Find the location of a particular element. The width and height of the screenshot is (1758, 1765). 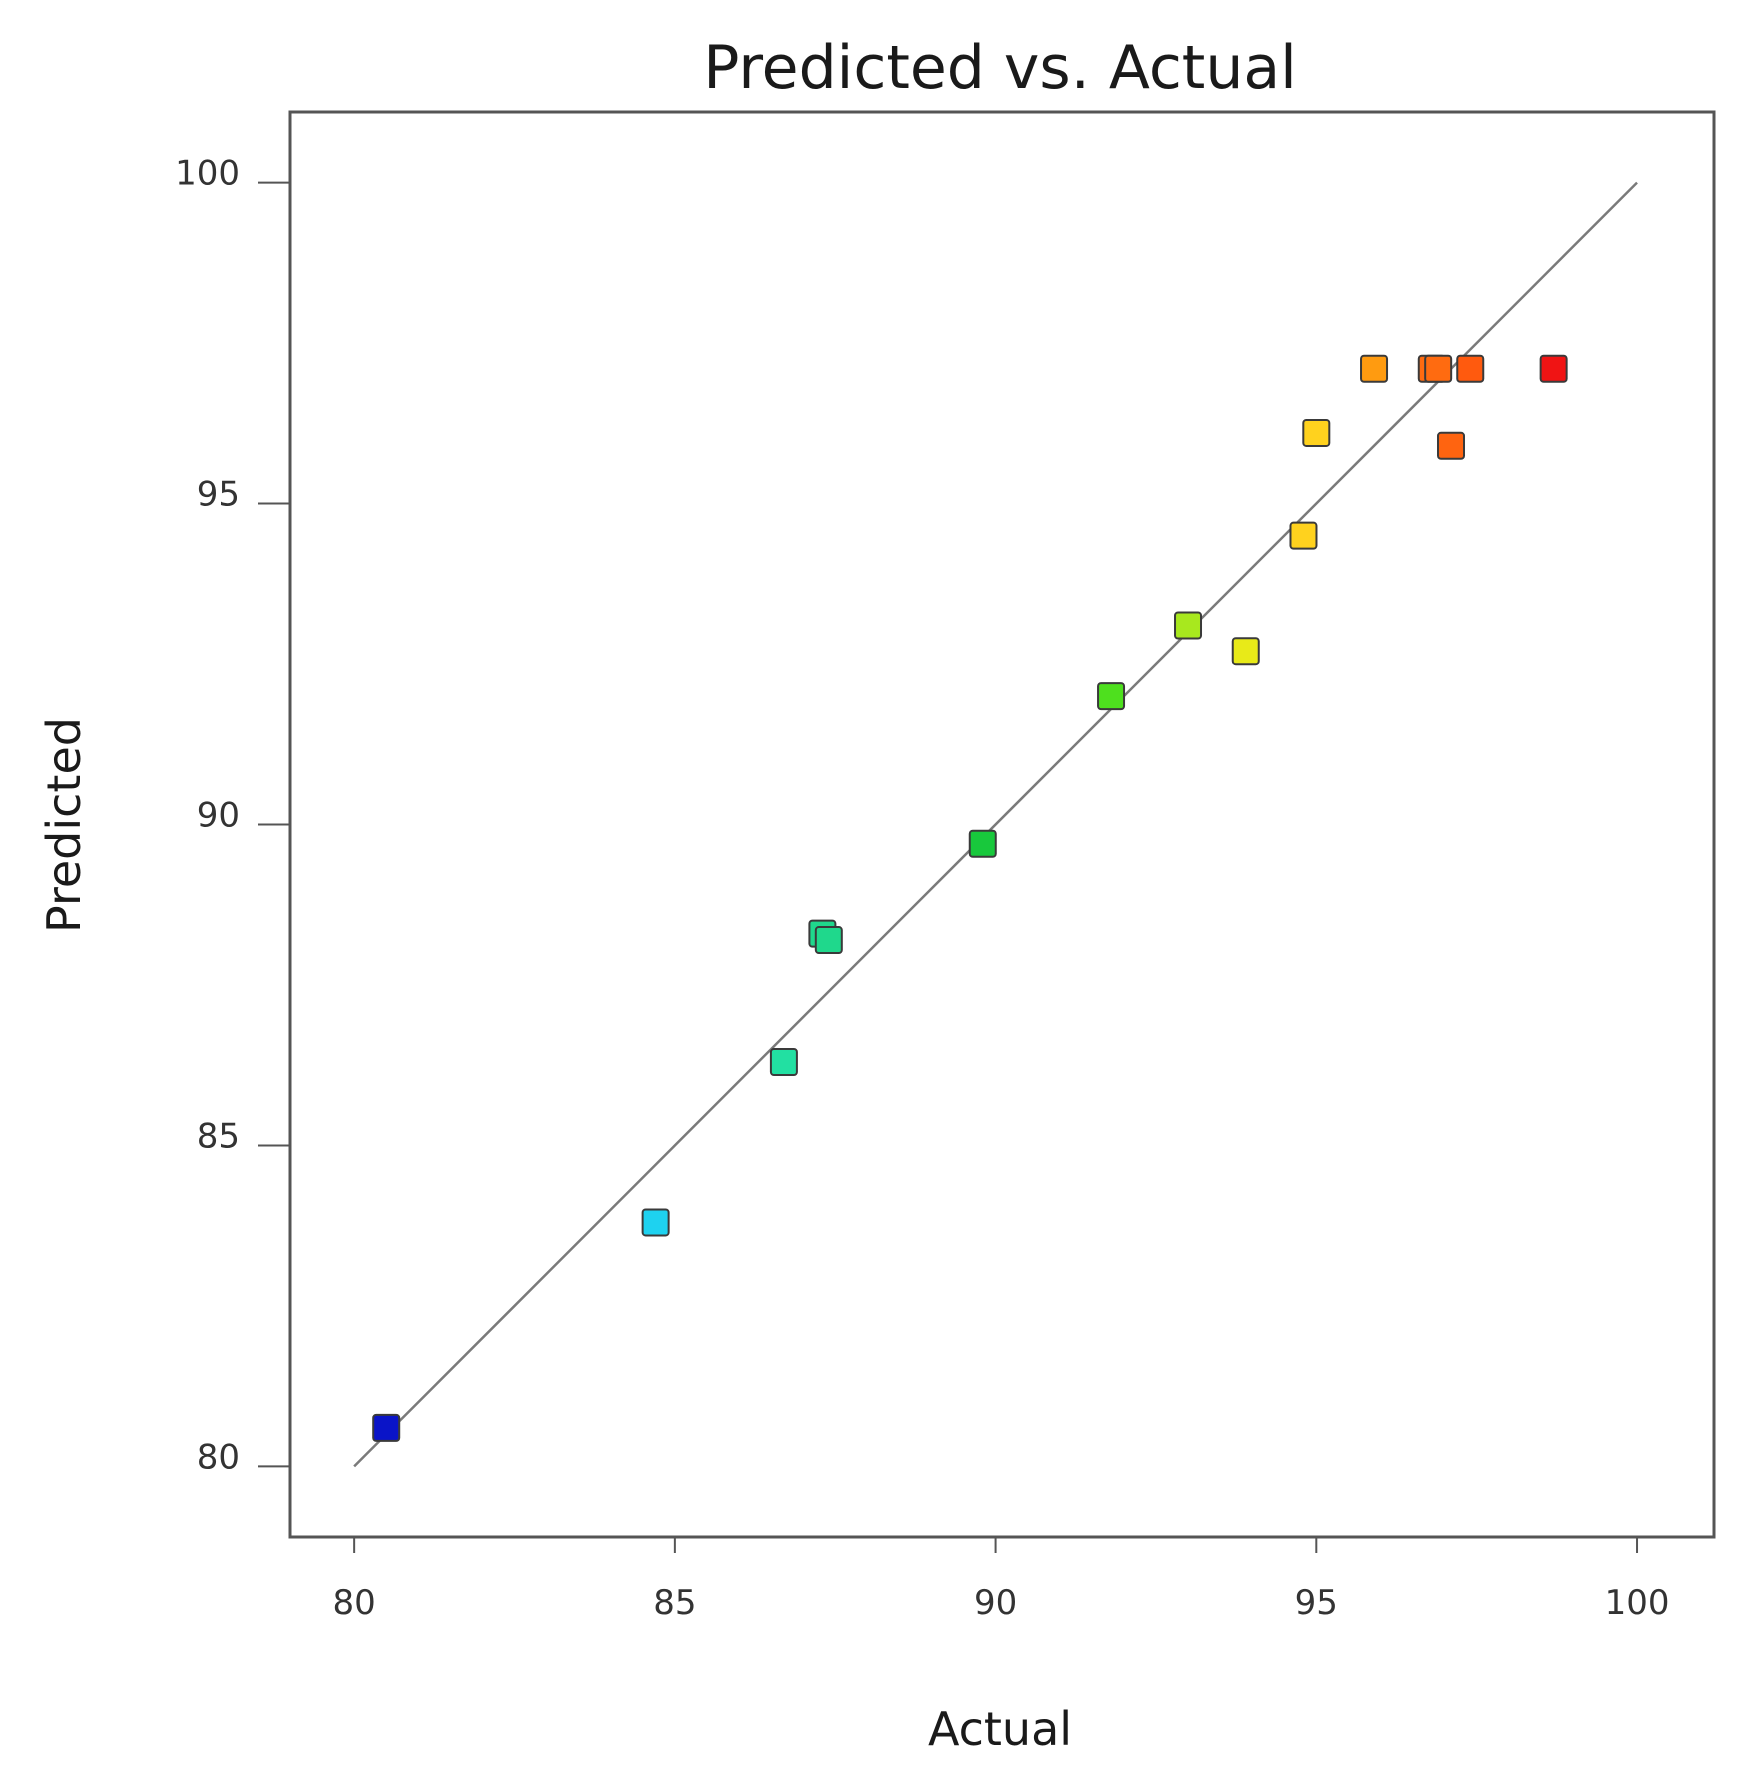

y-tick-label: 85 is located at coordinates (218, 1136).